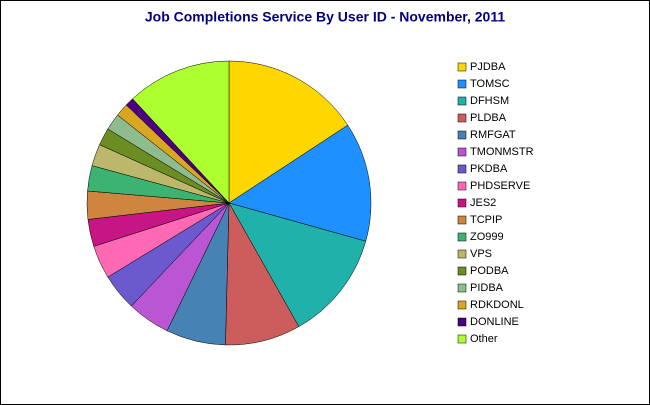 Image resolution: width=650 pixels, height=405 pixels. What do you see at coordinates (500, 186) in the screenshot?
I see `legend-label: PHDSERVE` at bounding box center [500, 186].